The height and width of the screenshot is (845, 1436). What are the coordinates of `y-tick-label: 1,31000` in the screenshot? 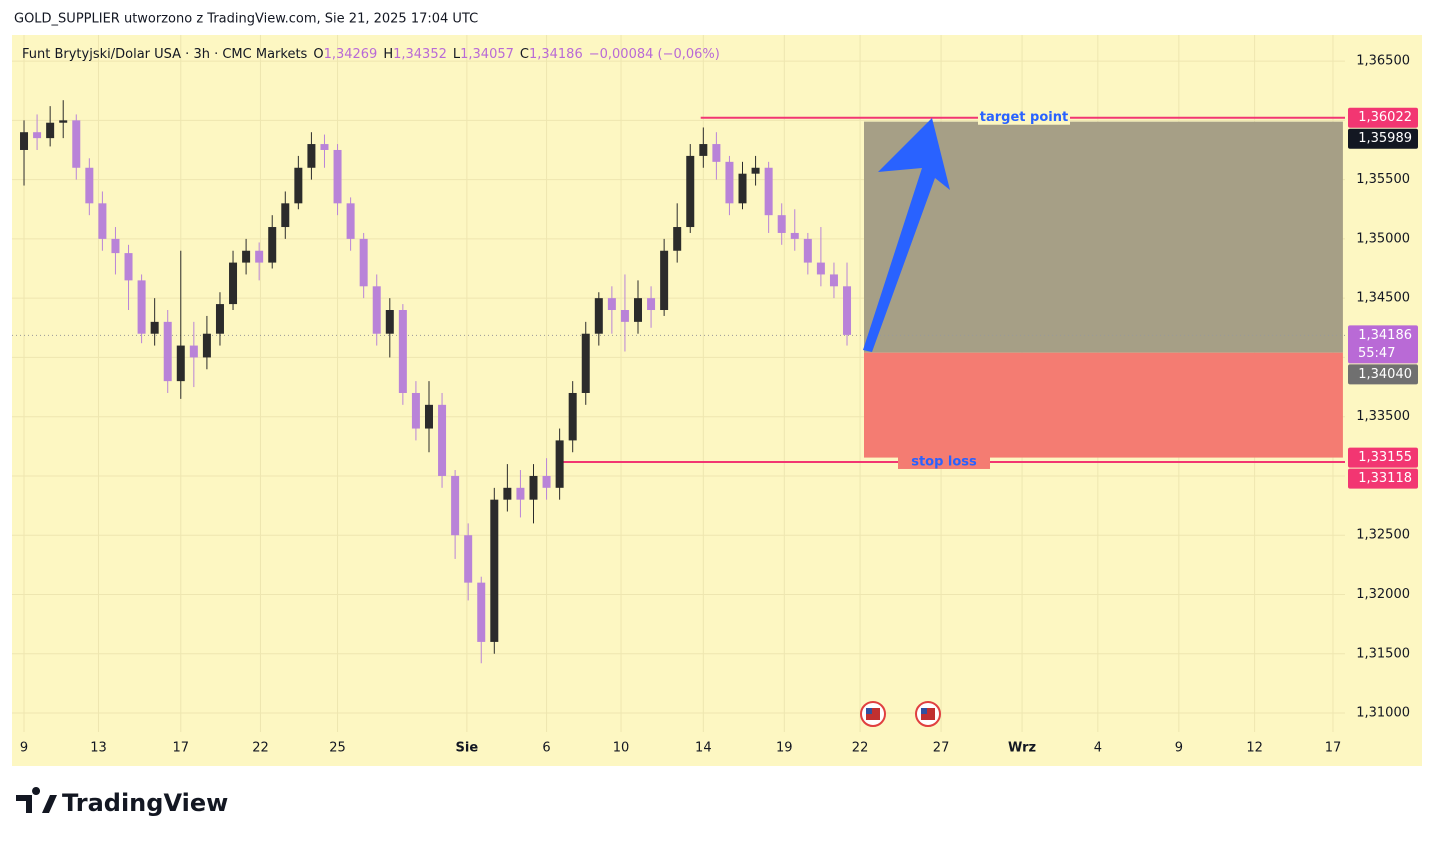 It's located at (1383, 713).